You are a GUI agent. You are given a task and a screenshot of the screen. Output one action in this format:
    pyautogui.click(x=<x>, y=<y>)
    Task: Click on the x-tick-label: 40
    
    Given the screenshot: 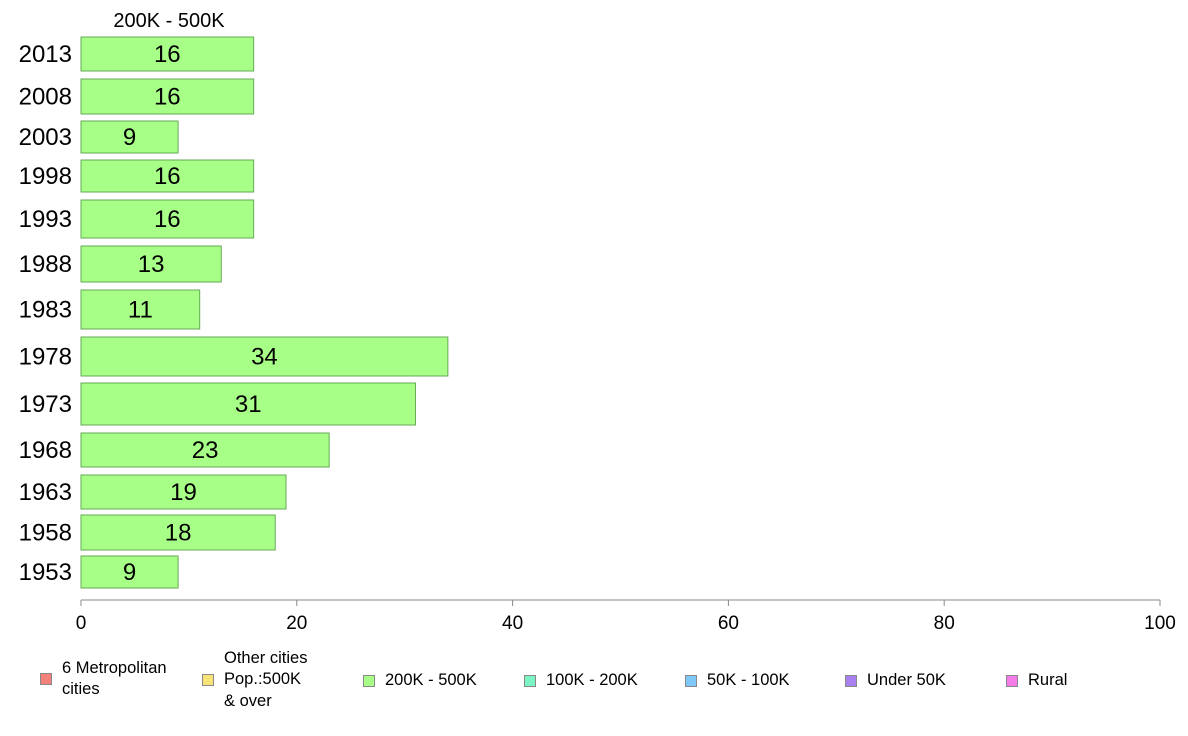 What is the action you would take?
    pyautogui.click(x=512, y=623)
    